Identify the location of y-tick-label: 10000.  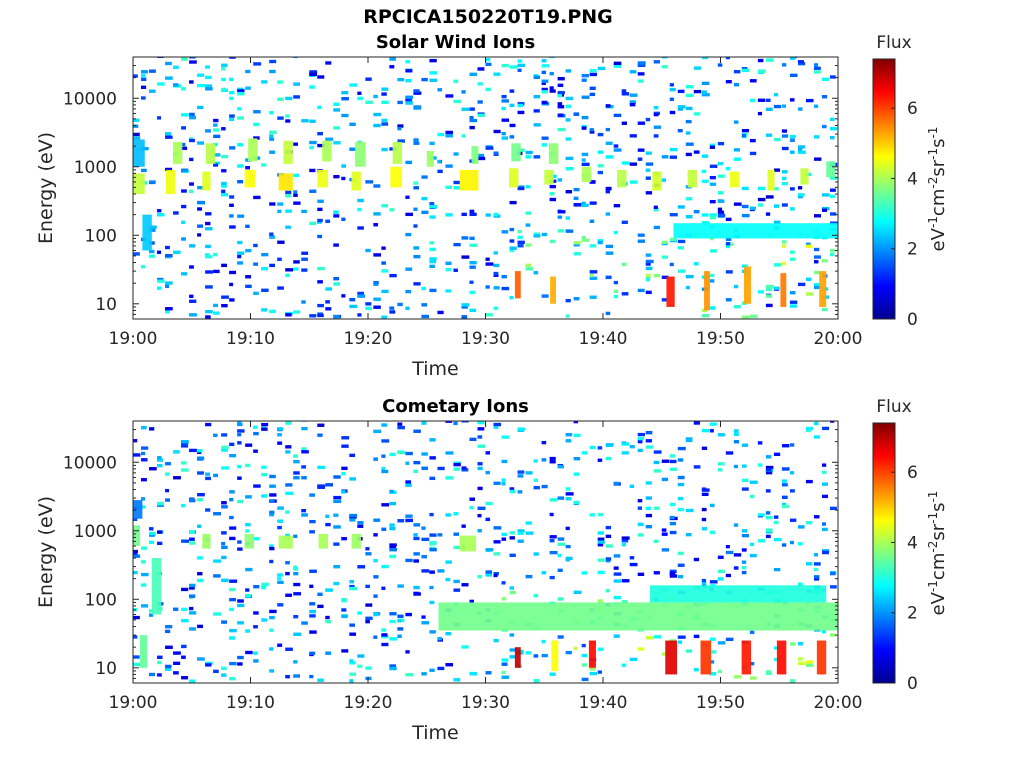
(90, 463).